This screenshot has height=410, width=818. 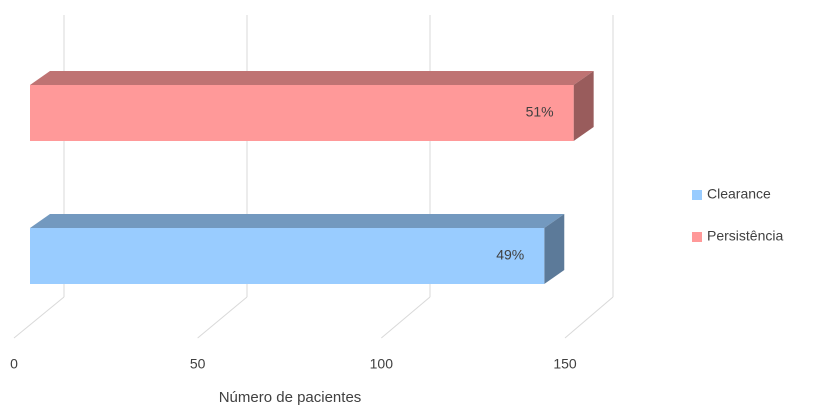 I want to click on x-tick-label: 0, so click(x=14, y=364).